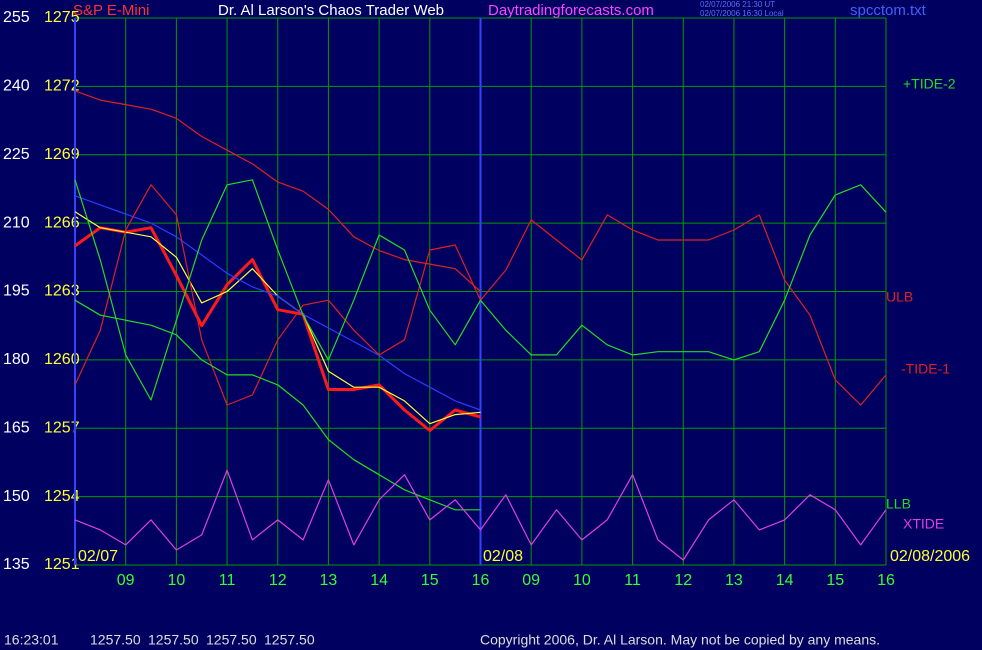  I want to click on y-tick-label: 1266, so click(62, 222).